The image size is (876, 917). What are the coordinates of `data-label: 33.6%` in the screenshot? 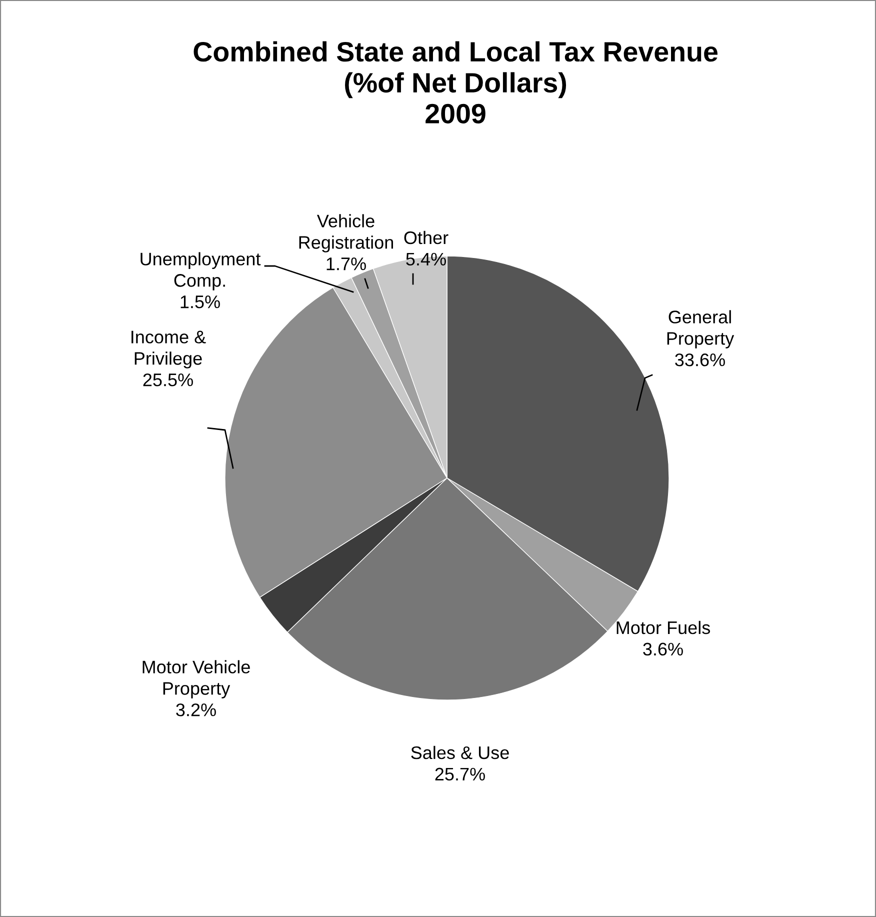 It's located at (700, 359).